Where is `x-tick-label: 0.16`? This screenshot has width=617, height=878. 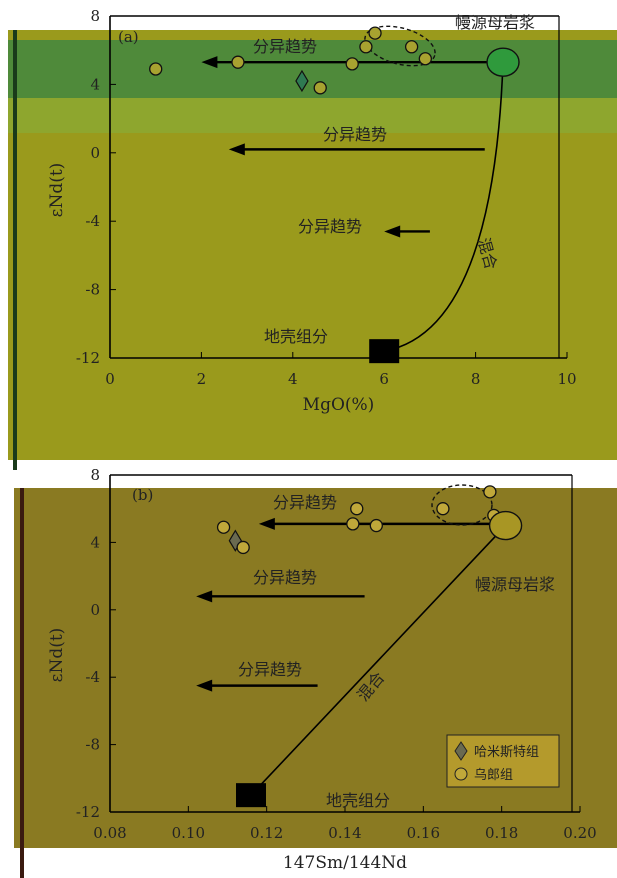 x-tick-label: 0.16 is located at coordinates (423, 833).